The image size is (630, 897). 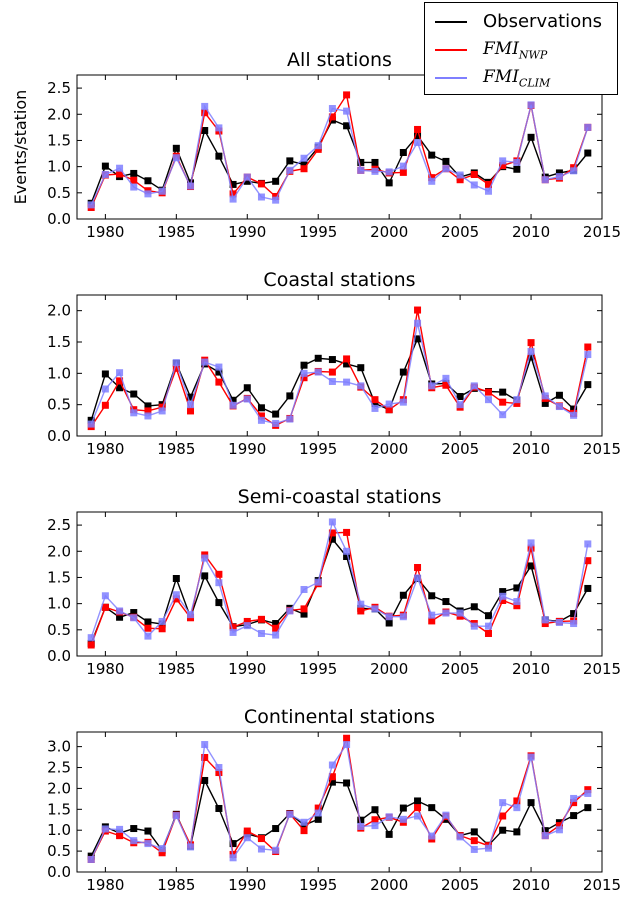 I want to click on x-tick-label: 1995, so click(x=318, y=449).